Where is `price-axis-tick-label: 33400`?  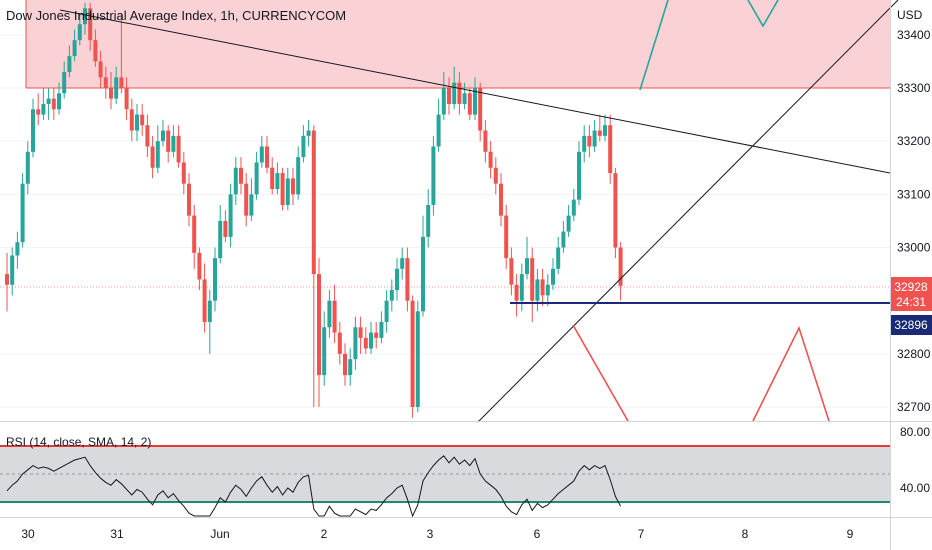 price-axis-tick-label: 33400 is located at coordinates (914, 35).